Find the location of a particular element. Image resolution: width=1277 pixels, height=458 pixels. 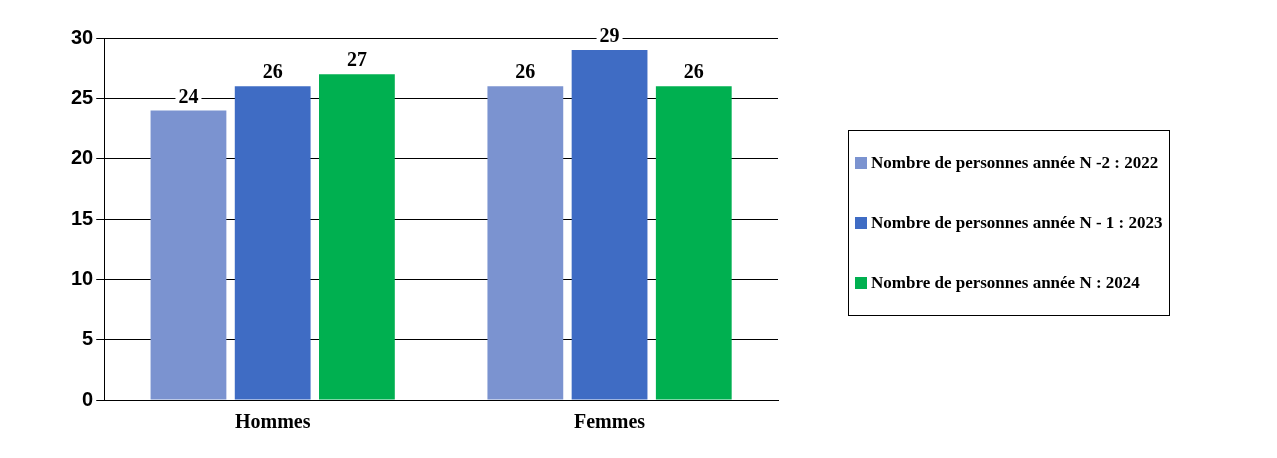

data-label: 29 is located at coordinates (609, 35).